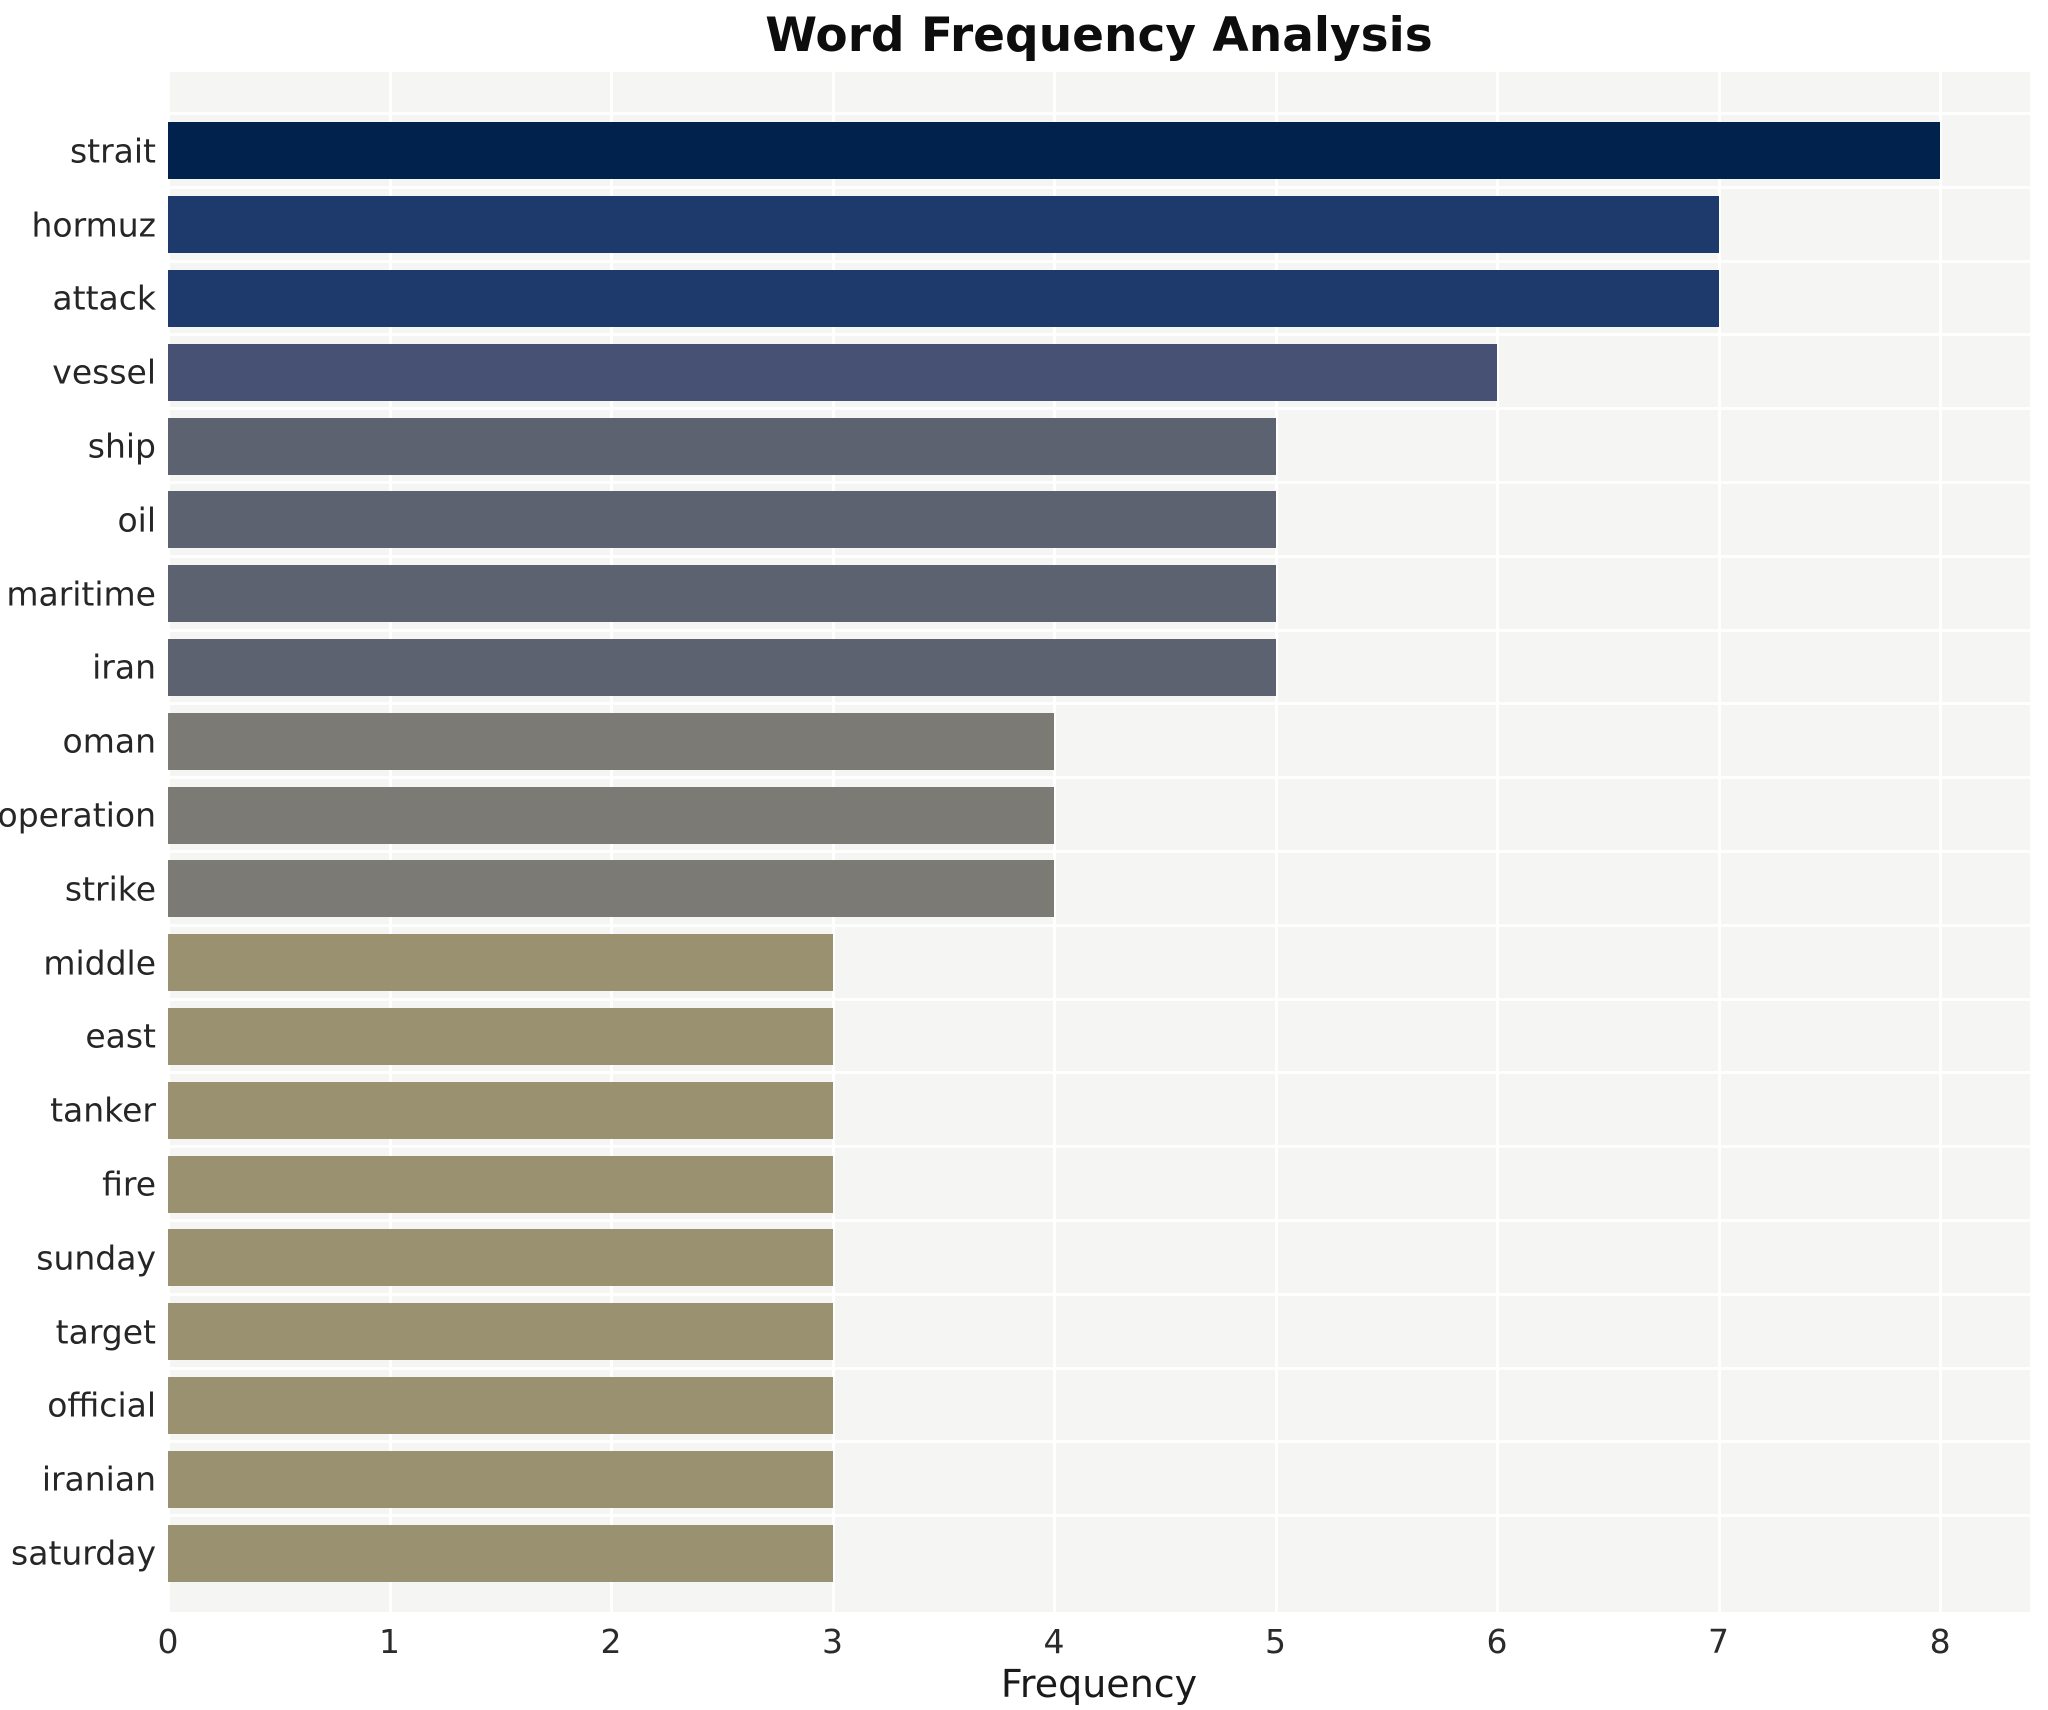 Image resolution: width=2048 pixels, height=1710 pixels. I want to click on bar-maritime, so click(722, 594).